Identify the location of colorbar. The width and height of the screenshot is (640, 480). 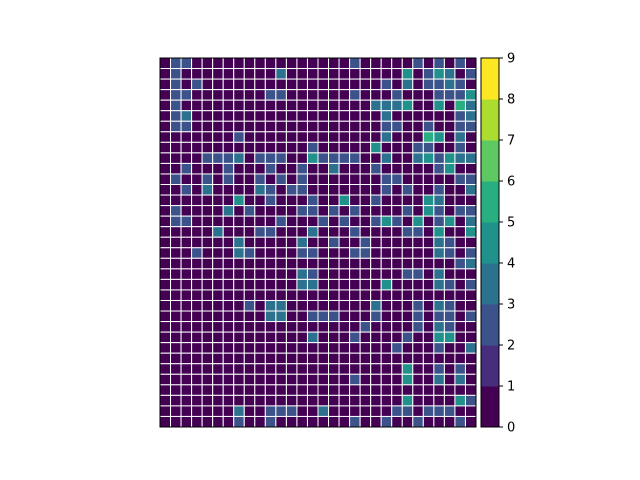
(490, 242).